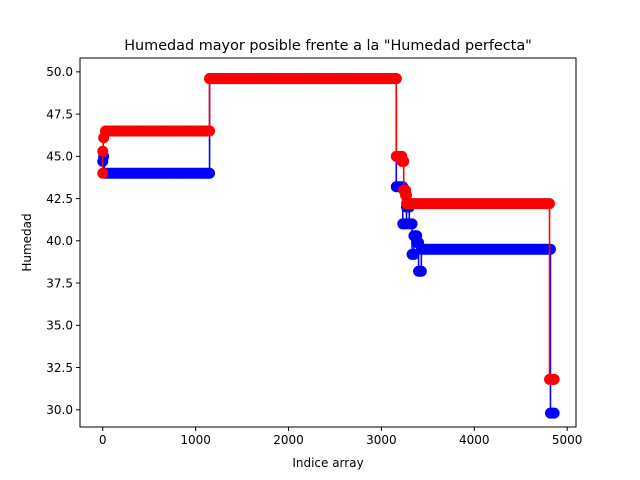 The image size is (640, 480). Describe the element at coordinates (59, 157) in the screenshot. I see `y-tick-label: 45.0` at that location.